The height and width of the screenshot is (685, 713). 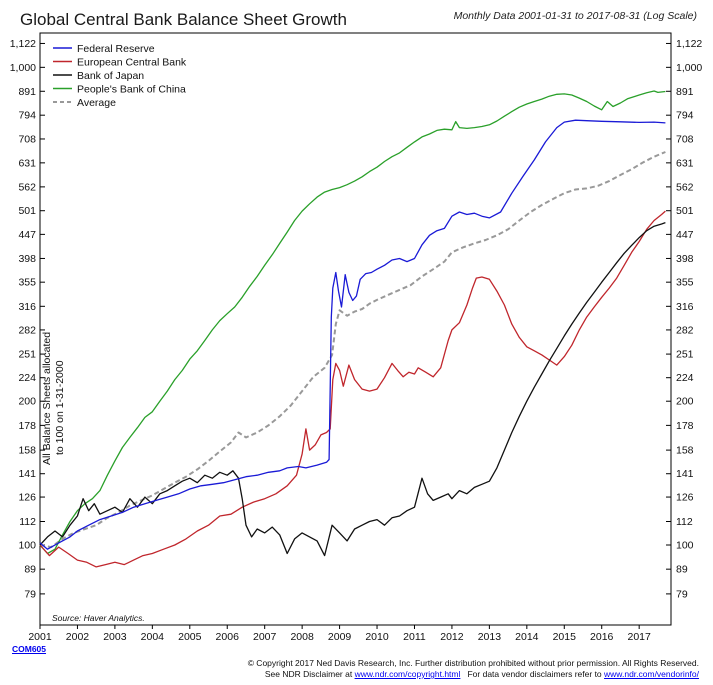 I want to click on y-tick-label-right: 316, so click(x=685, y=307).